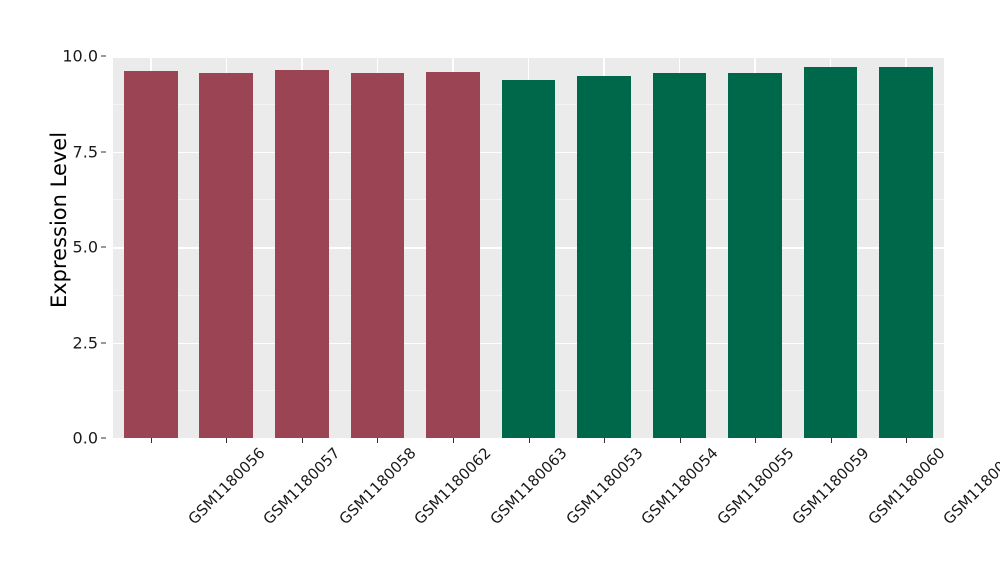  I want to click on y-tick-label: 10.0, so click(80, 56).